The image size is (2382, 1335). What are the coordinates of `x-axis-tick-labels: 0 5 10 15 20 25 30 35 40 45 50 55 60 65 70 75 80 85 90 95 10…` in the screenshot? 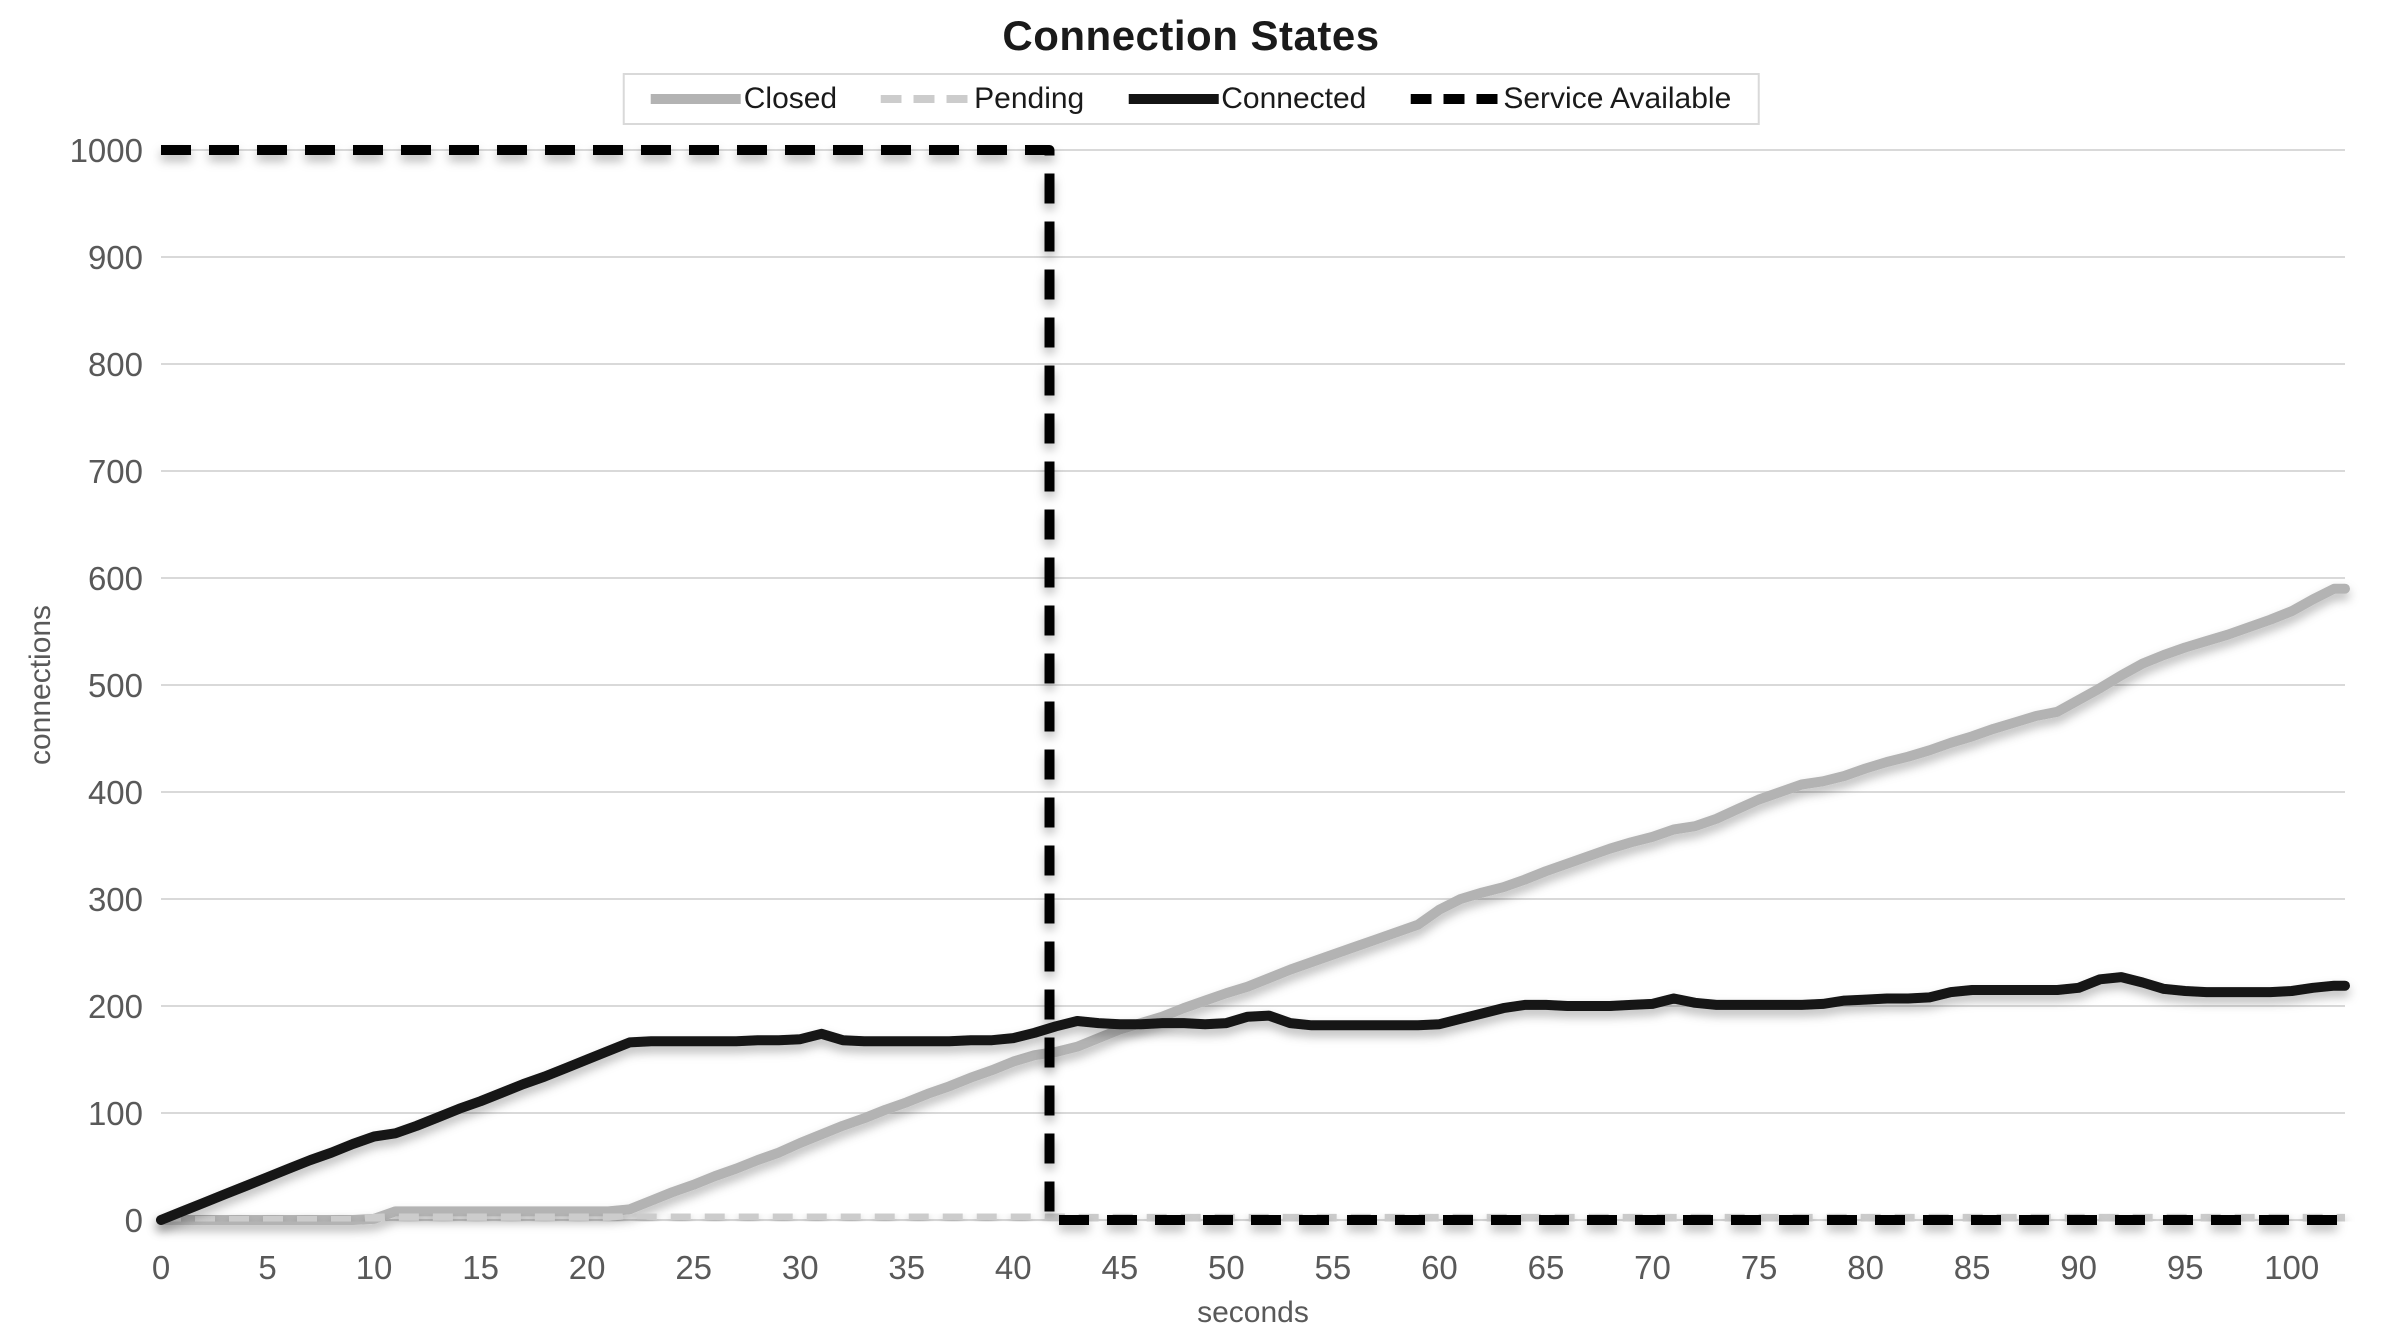 It's located at (1235, 1267).